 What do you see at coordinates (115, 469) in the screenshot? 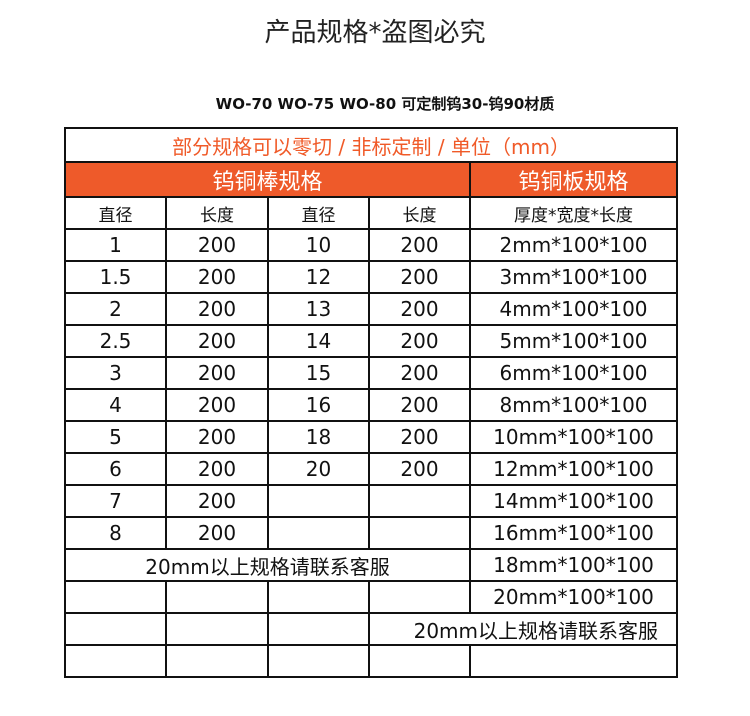
I see `table-cell: 6` at bounding box center [115, 469].